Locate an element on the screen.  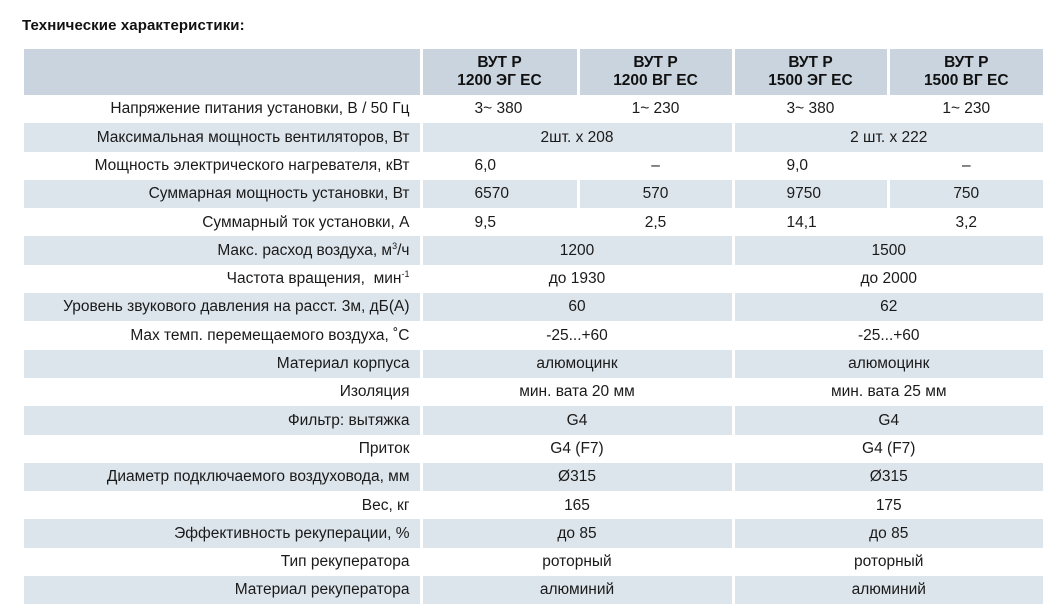
cell-value: 6570 is located at coordinates (498, 194).